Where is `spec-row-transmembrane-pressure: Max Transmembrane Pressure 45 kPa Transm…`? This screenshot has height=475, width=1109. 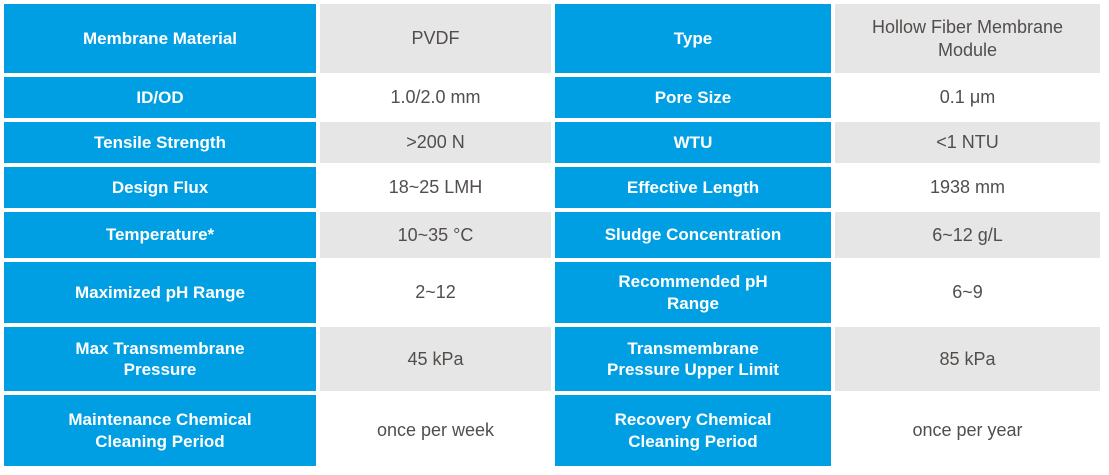 spec-row-transmembrane-pressure: Max Transmembrane Pressure 45 kPa Transm… is located at coordinates (552, 359).